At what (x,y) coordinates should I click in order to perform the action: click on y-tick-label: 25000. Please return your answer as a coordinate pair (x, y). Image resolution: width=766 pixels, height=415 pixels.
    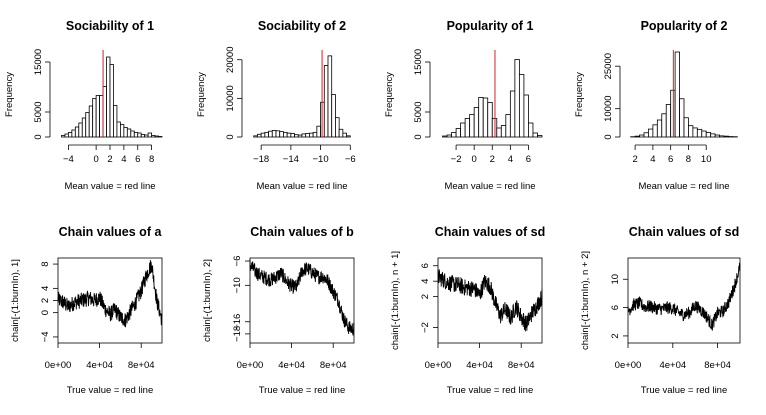
    Looking at the image, I should click on (608, 66).